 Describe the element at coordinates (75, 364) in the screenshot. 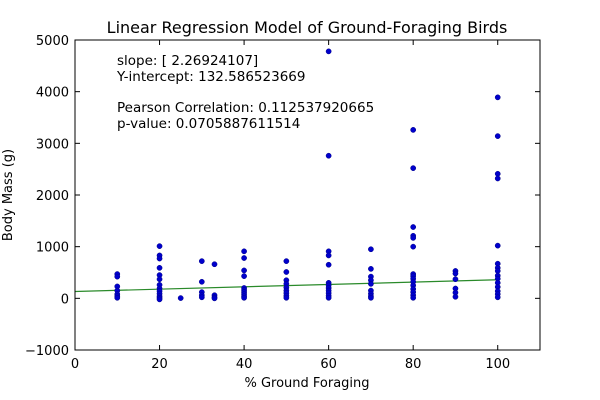

I see `x-tick-label: 0` at that location.